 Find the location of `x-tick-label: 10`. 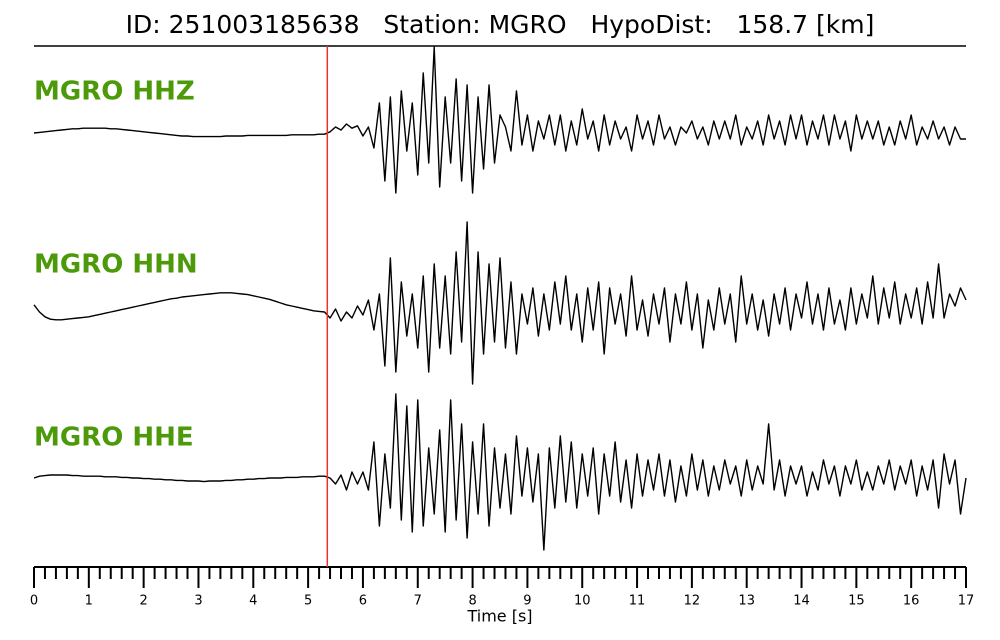

x-tick-label: 10 is located at coordinates (582, 601).